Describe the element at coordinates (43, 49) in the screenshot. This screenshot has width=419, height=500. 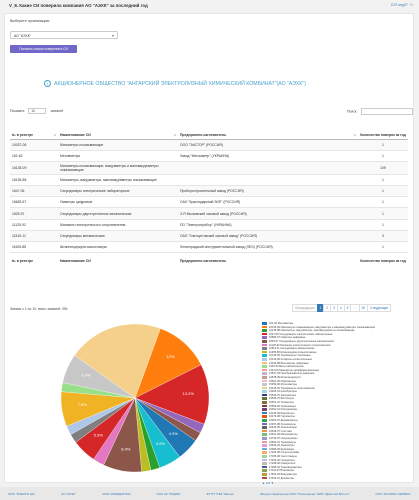
I see `show-verified-list-button: Показать список поверенных СИ` at that location.